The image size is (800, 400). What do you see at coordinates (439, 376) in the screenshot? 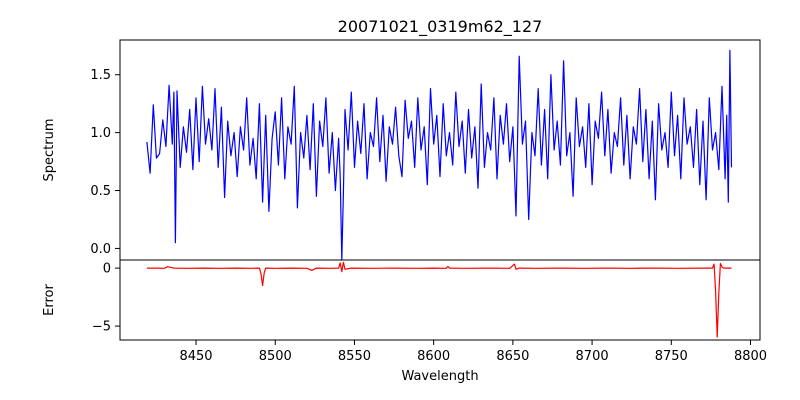
I see `x-axis-label: Wavelength` at bounding box center [439, 376].